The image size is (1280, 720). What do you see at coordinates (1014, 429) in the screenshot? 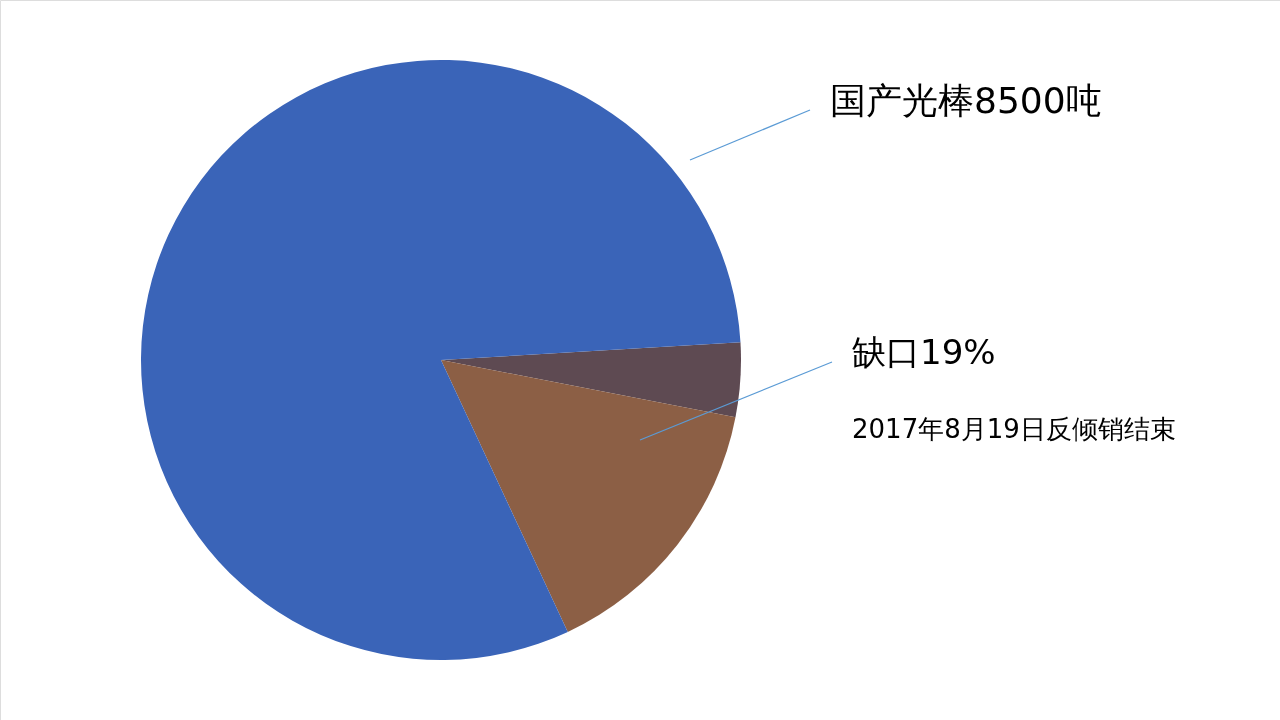
I see `text: 2017年8月19日反倾销结束` at bounding box center [1014, 429].